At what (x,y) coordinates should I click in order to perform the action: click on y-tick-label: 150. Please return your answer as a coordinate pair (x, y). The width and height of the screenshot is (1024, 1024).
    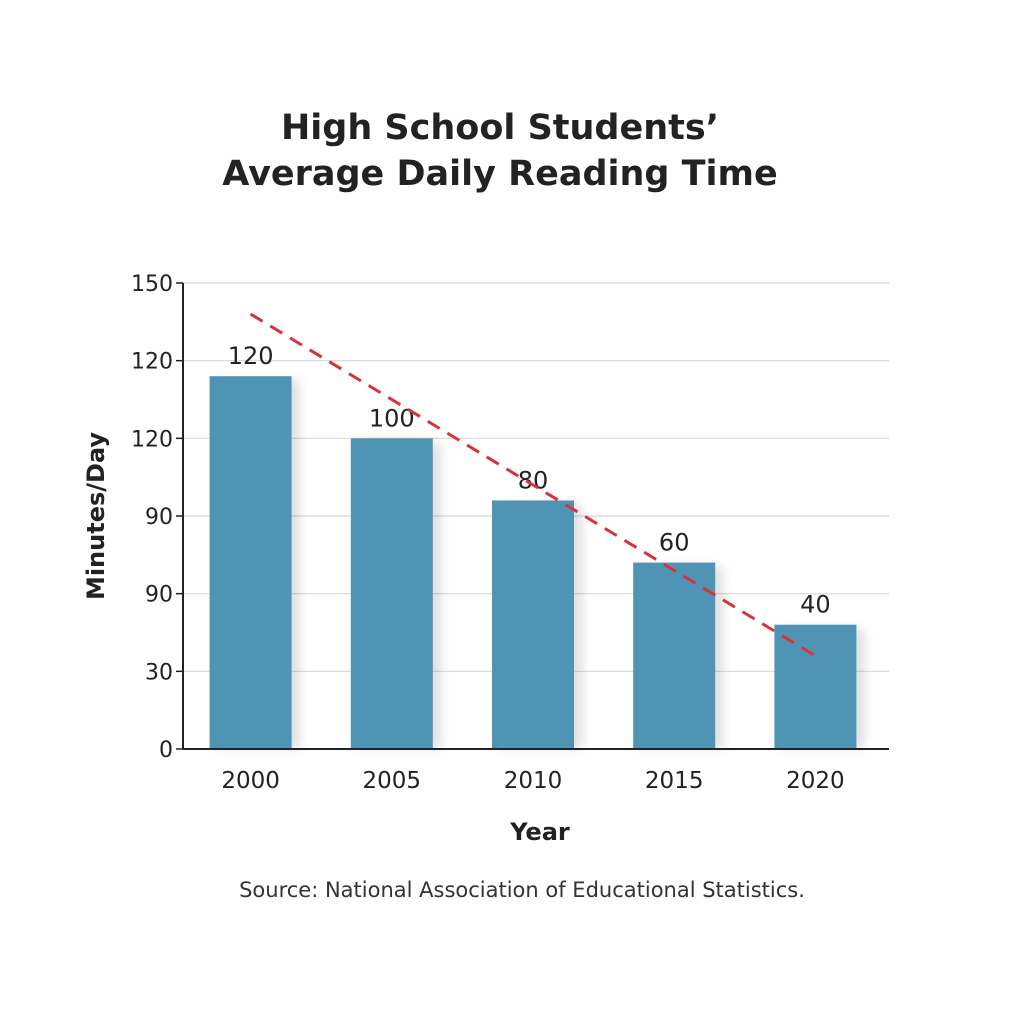
    Looking at the image, I should click on (152, 284).